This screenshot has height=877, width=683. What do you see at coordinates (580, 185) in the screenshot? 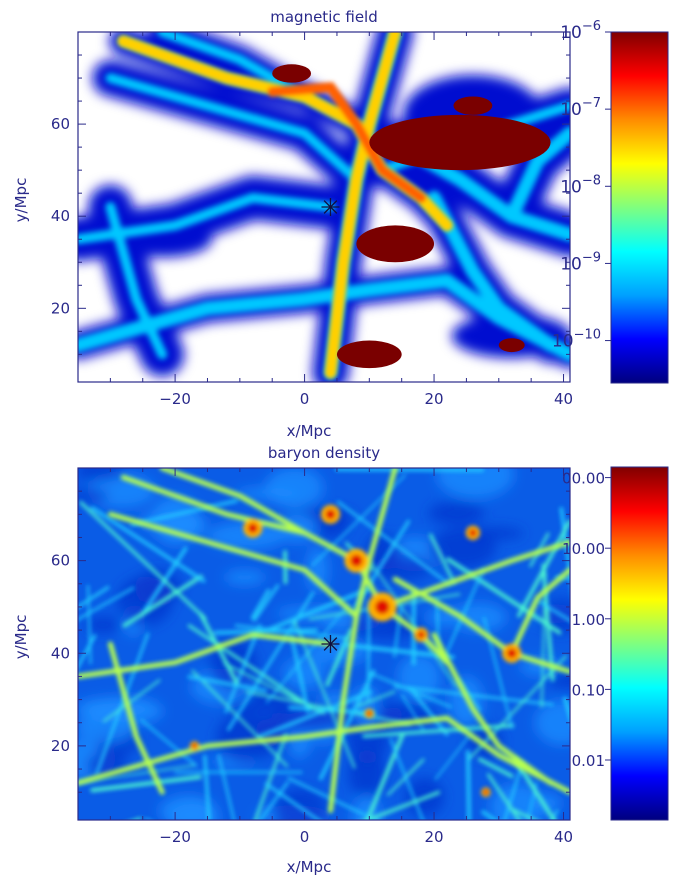
I see `colorbar-tick-label: 10⁻⁸` at bounding box center [580, 185].